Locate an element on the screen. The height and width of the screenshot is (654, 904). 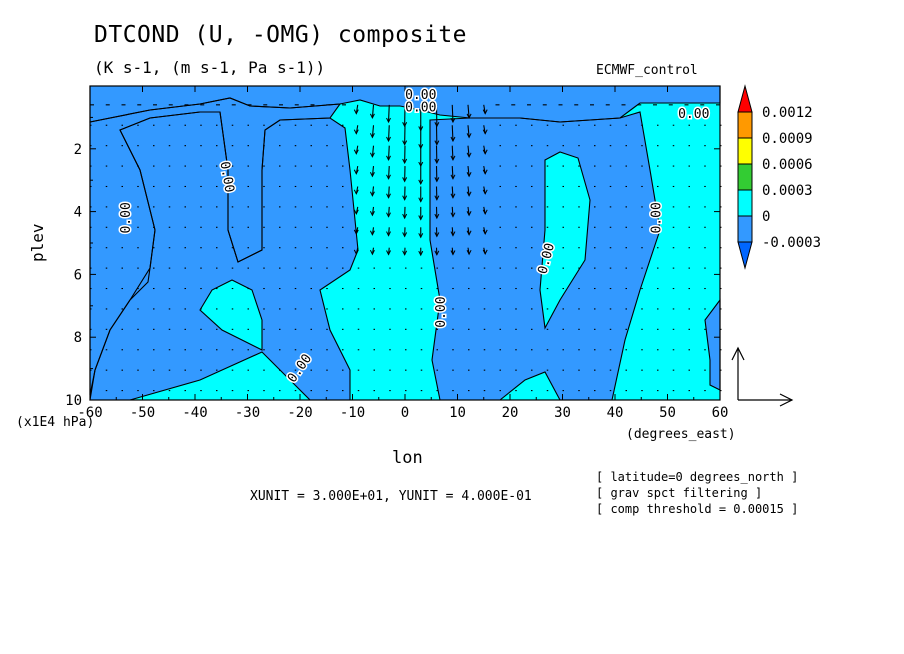
note-filtering: [ grav spct filtering ] is located at coordinates (679, 493).